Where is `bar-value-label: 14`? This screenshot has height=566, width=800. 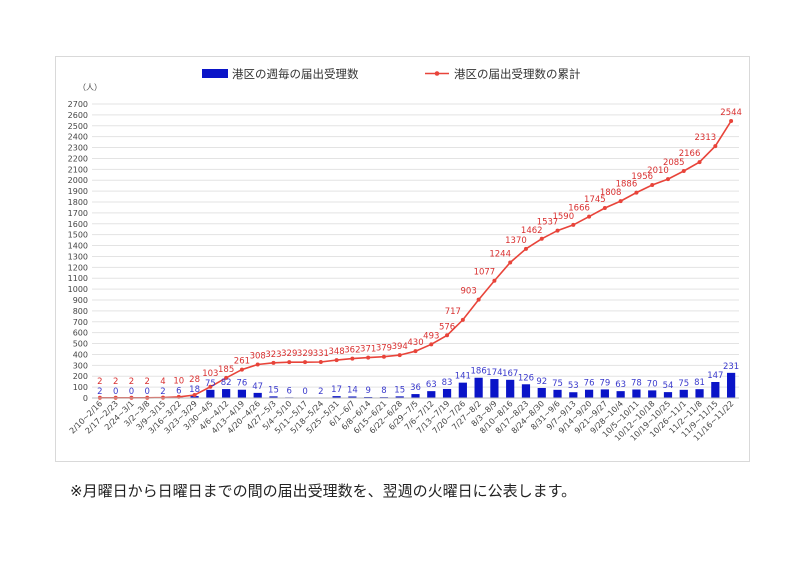
bar-value-label: 14 is located at coordinates (352, 390).